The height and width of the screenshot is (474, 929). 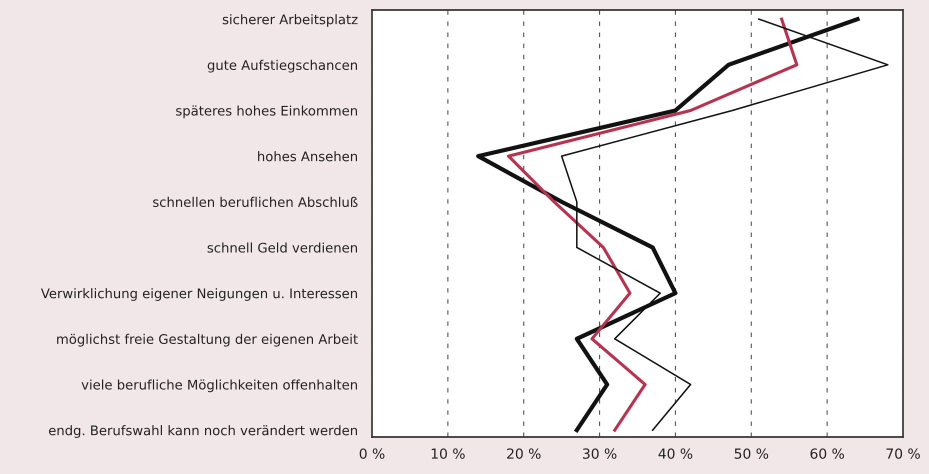 I want to click on y-tick-label: schnellen beruflichen Abschluß, so click(x=255, y=202).